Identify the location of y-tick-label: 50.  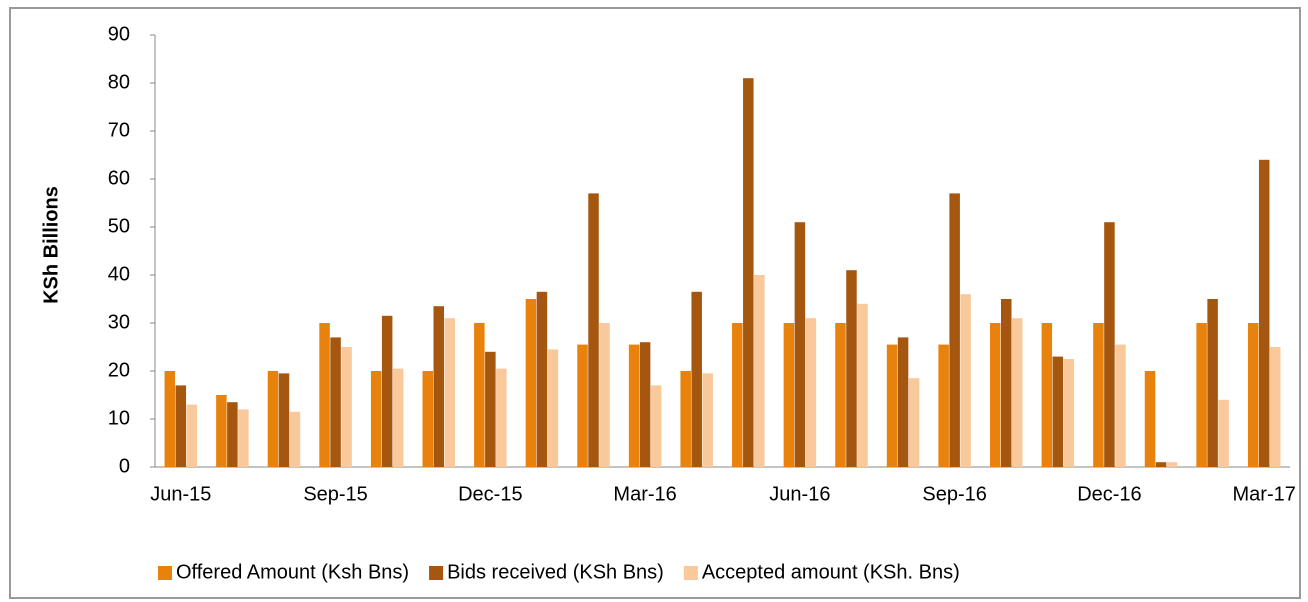
(119, 226).